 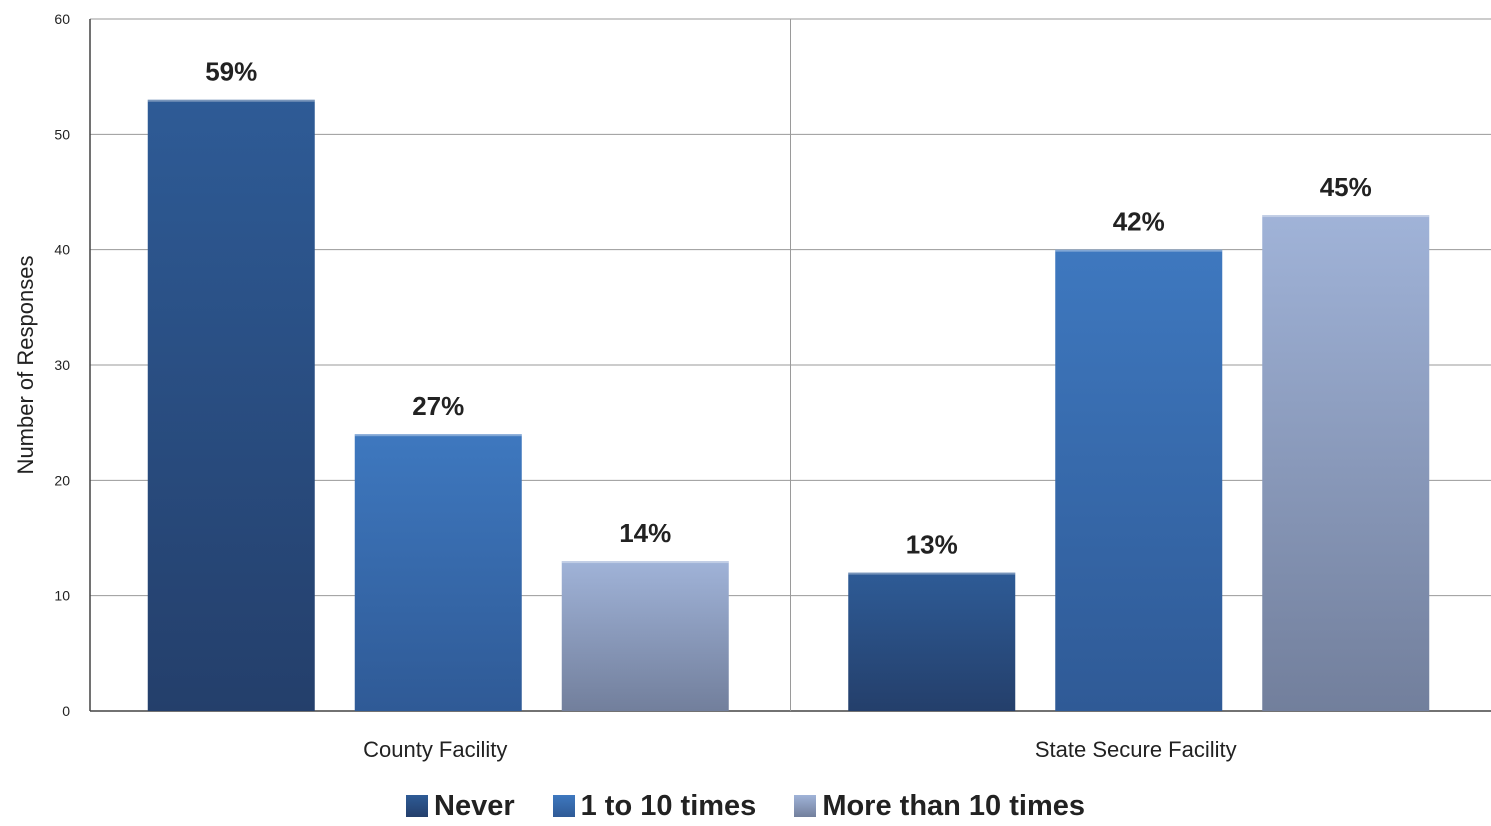 I want to click on y-tick-label: 10, so click(x=62, y=596).